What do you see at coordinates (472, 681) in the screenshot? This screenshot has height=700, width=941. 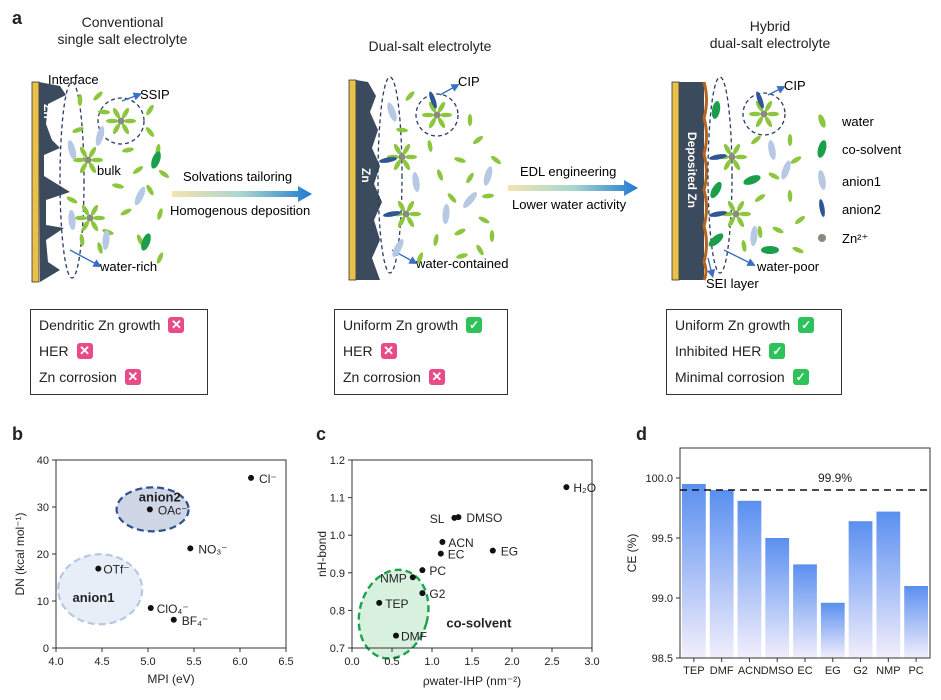 I see `x-axis-label: ρwater-IHP (nm⁻²)` at bounding box center [472, 681].